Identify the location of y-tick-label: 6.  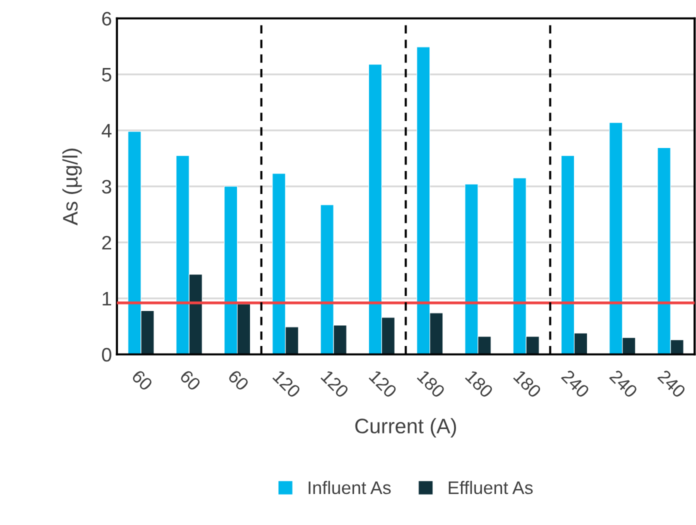
(107, 19).